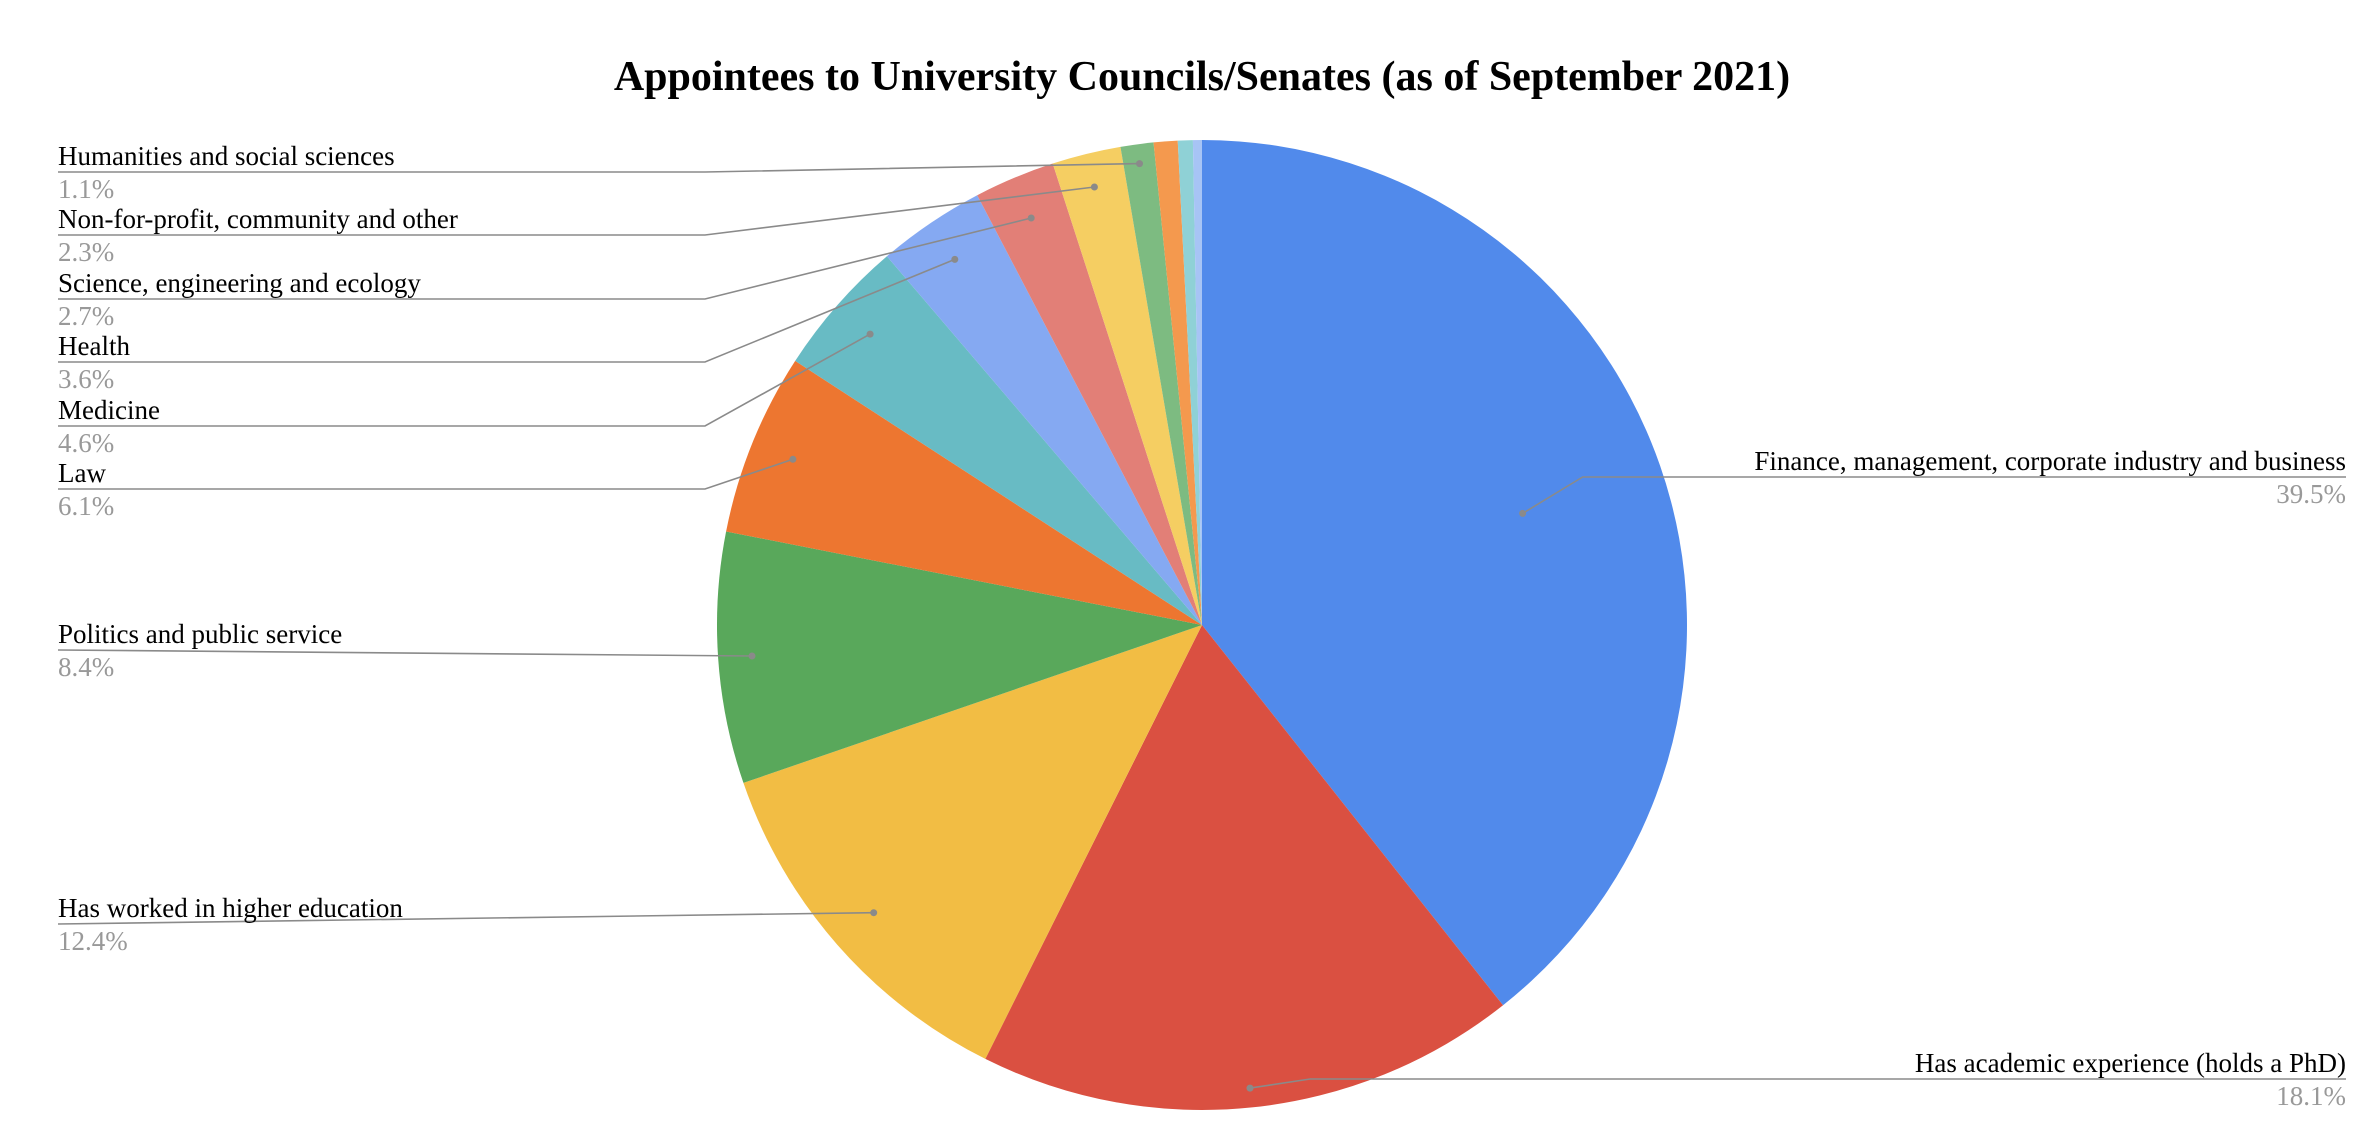 The image size is (2380, 1128). Describe the element at coordinates (972, 842) in the screenshot. I see `slice-has-worked-in-higher-education` at that location.